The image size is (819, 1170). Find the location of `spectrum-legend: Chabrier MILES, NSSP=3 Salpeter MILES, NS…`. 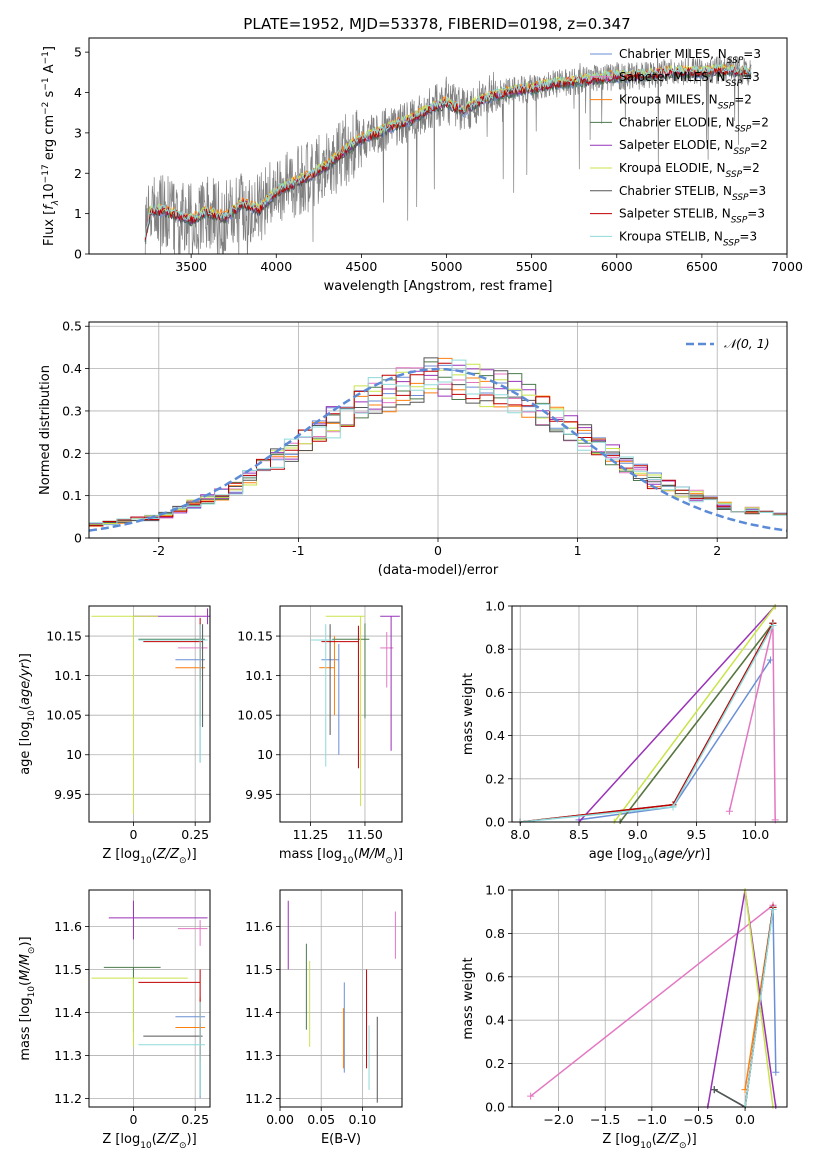

spectrum-legend: Chabrier MILES, NSSP=3 Salpeter MILES, NS… is located at coordinates (679, 147).